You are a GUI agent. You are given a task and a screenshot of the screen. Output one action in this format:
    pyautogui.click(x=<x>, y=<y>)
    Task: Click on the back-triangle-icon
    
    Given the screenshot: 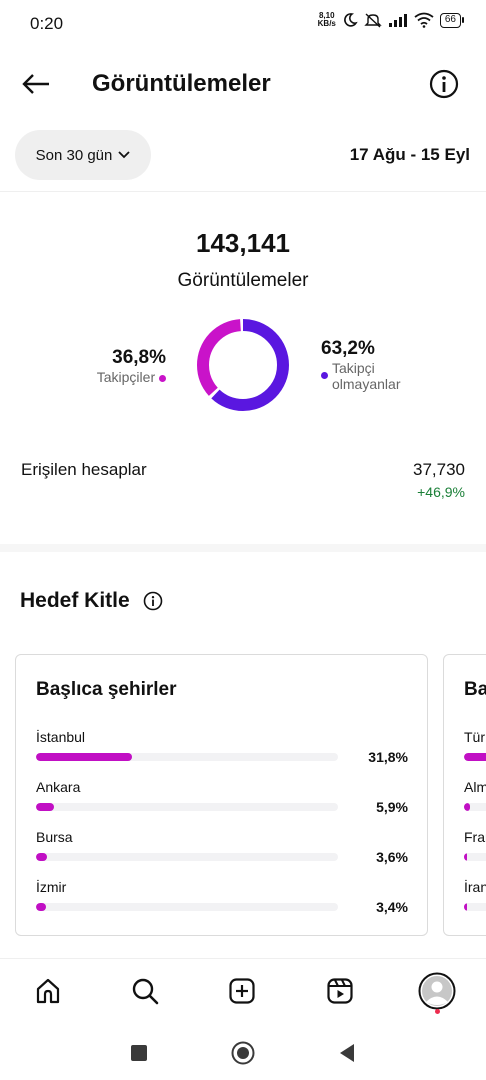 What is the action you would take?
    pyautogui.click(x=347, y=1053)
    